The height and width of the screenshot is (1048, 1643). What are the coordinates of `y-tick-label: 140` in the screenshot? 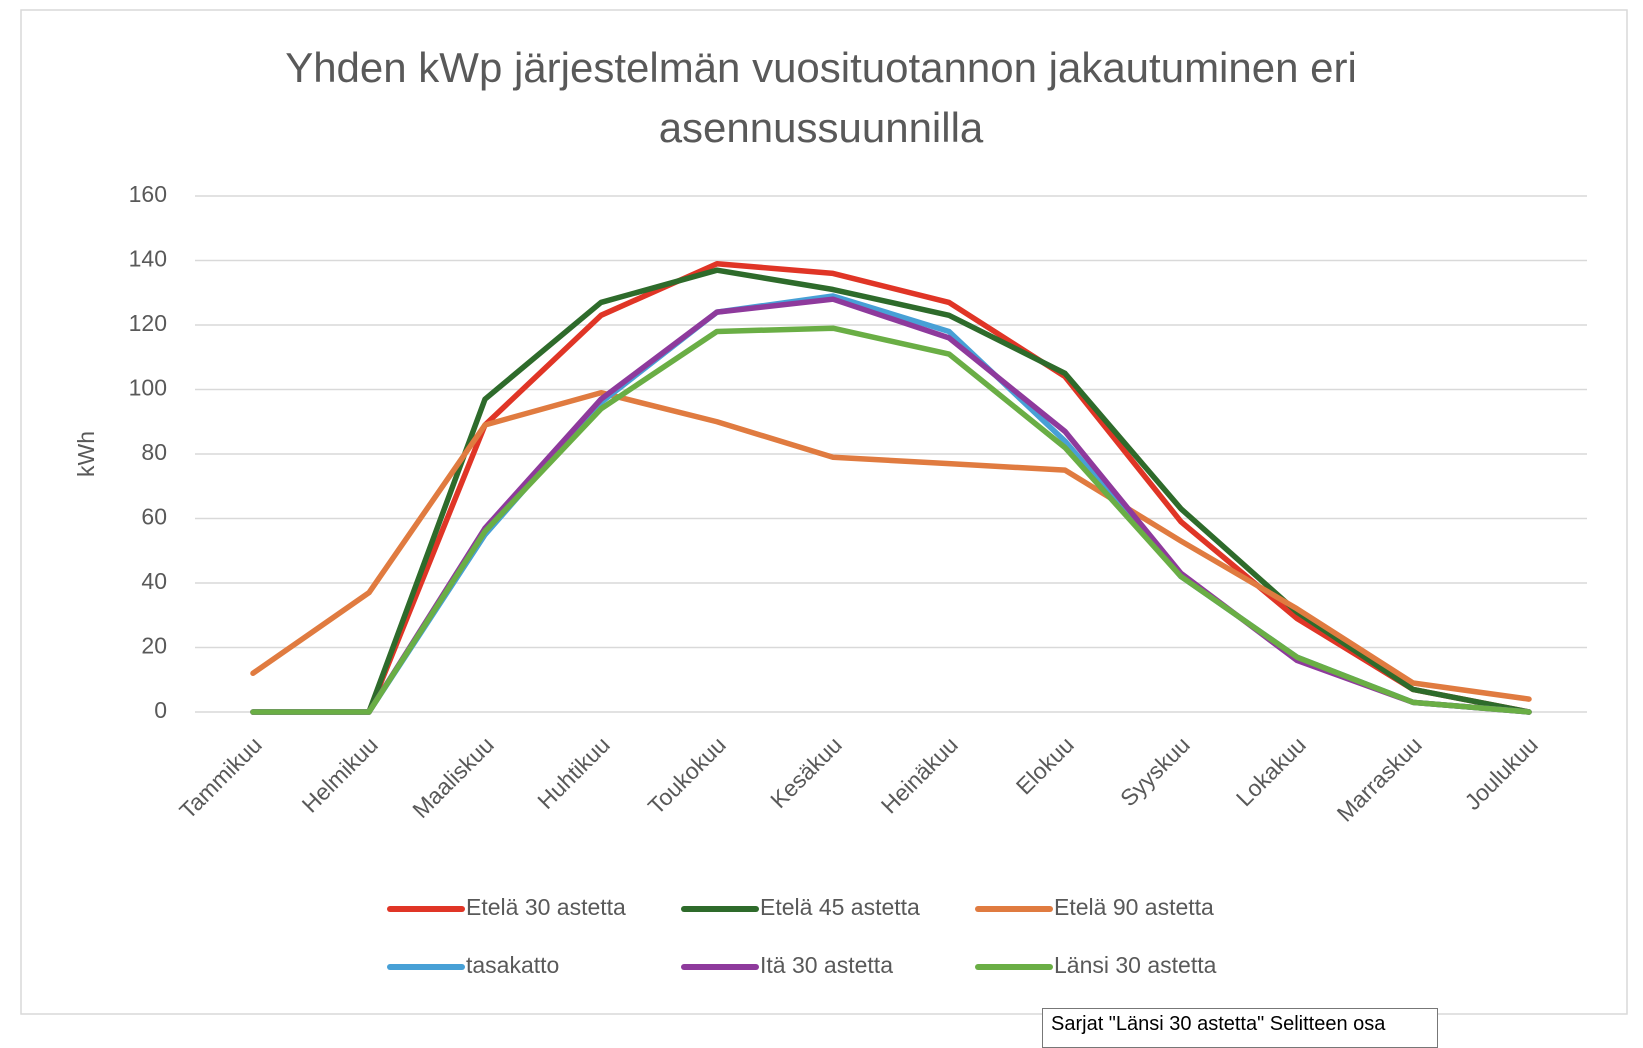 It's located at (148, 259).